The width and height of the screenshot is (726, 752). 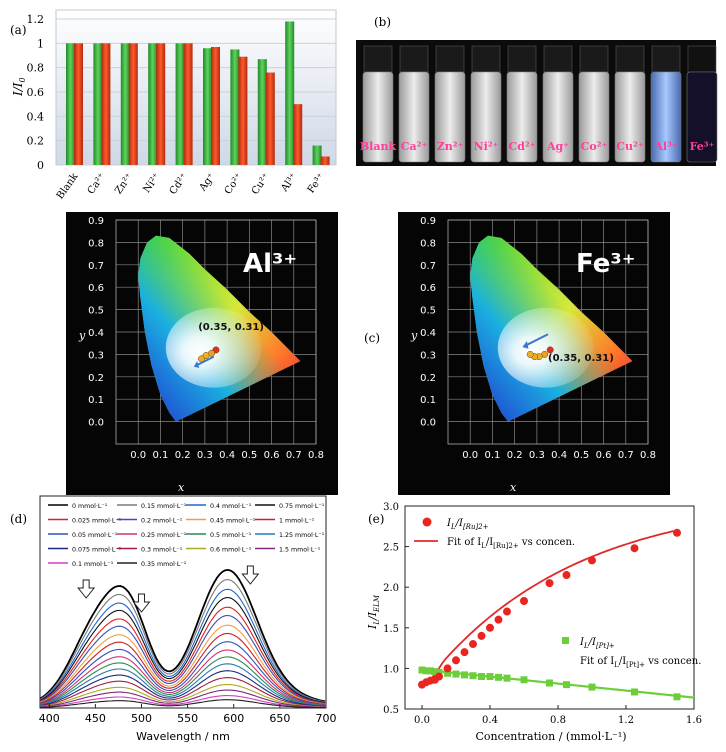 I want to click on cie-arrow, so click(x=205, y=361).